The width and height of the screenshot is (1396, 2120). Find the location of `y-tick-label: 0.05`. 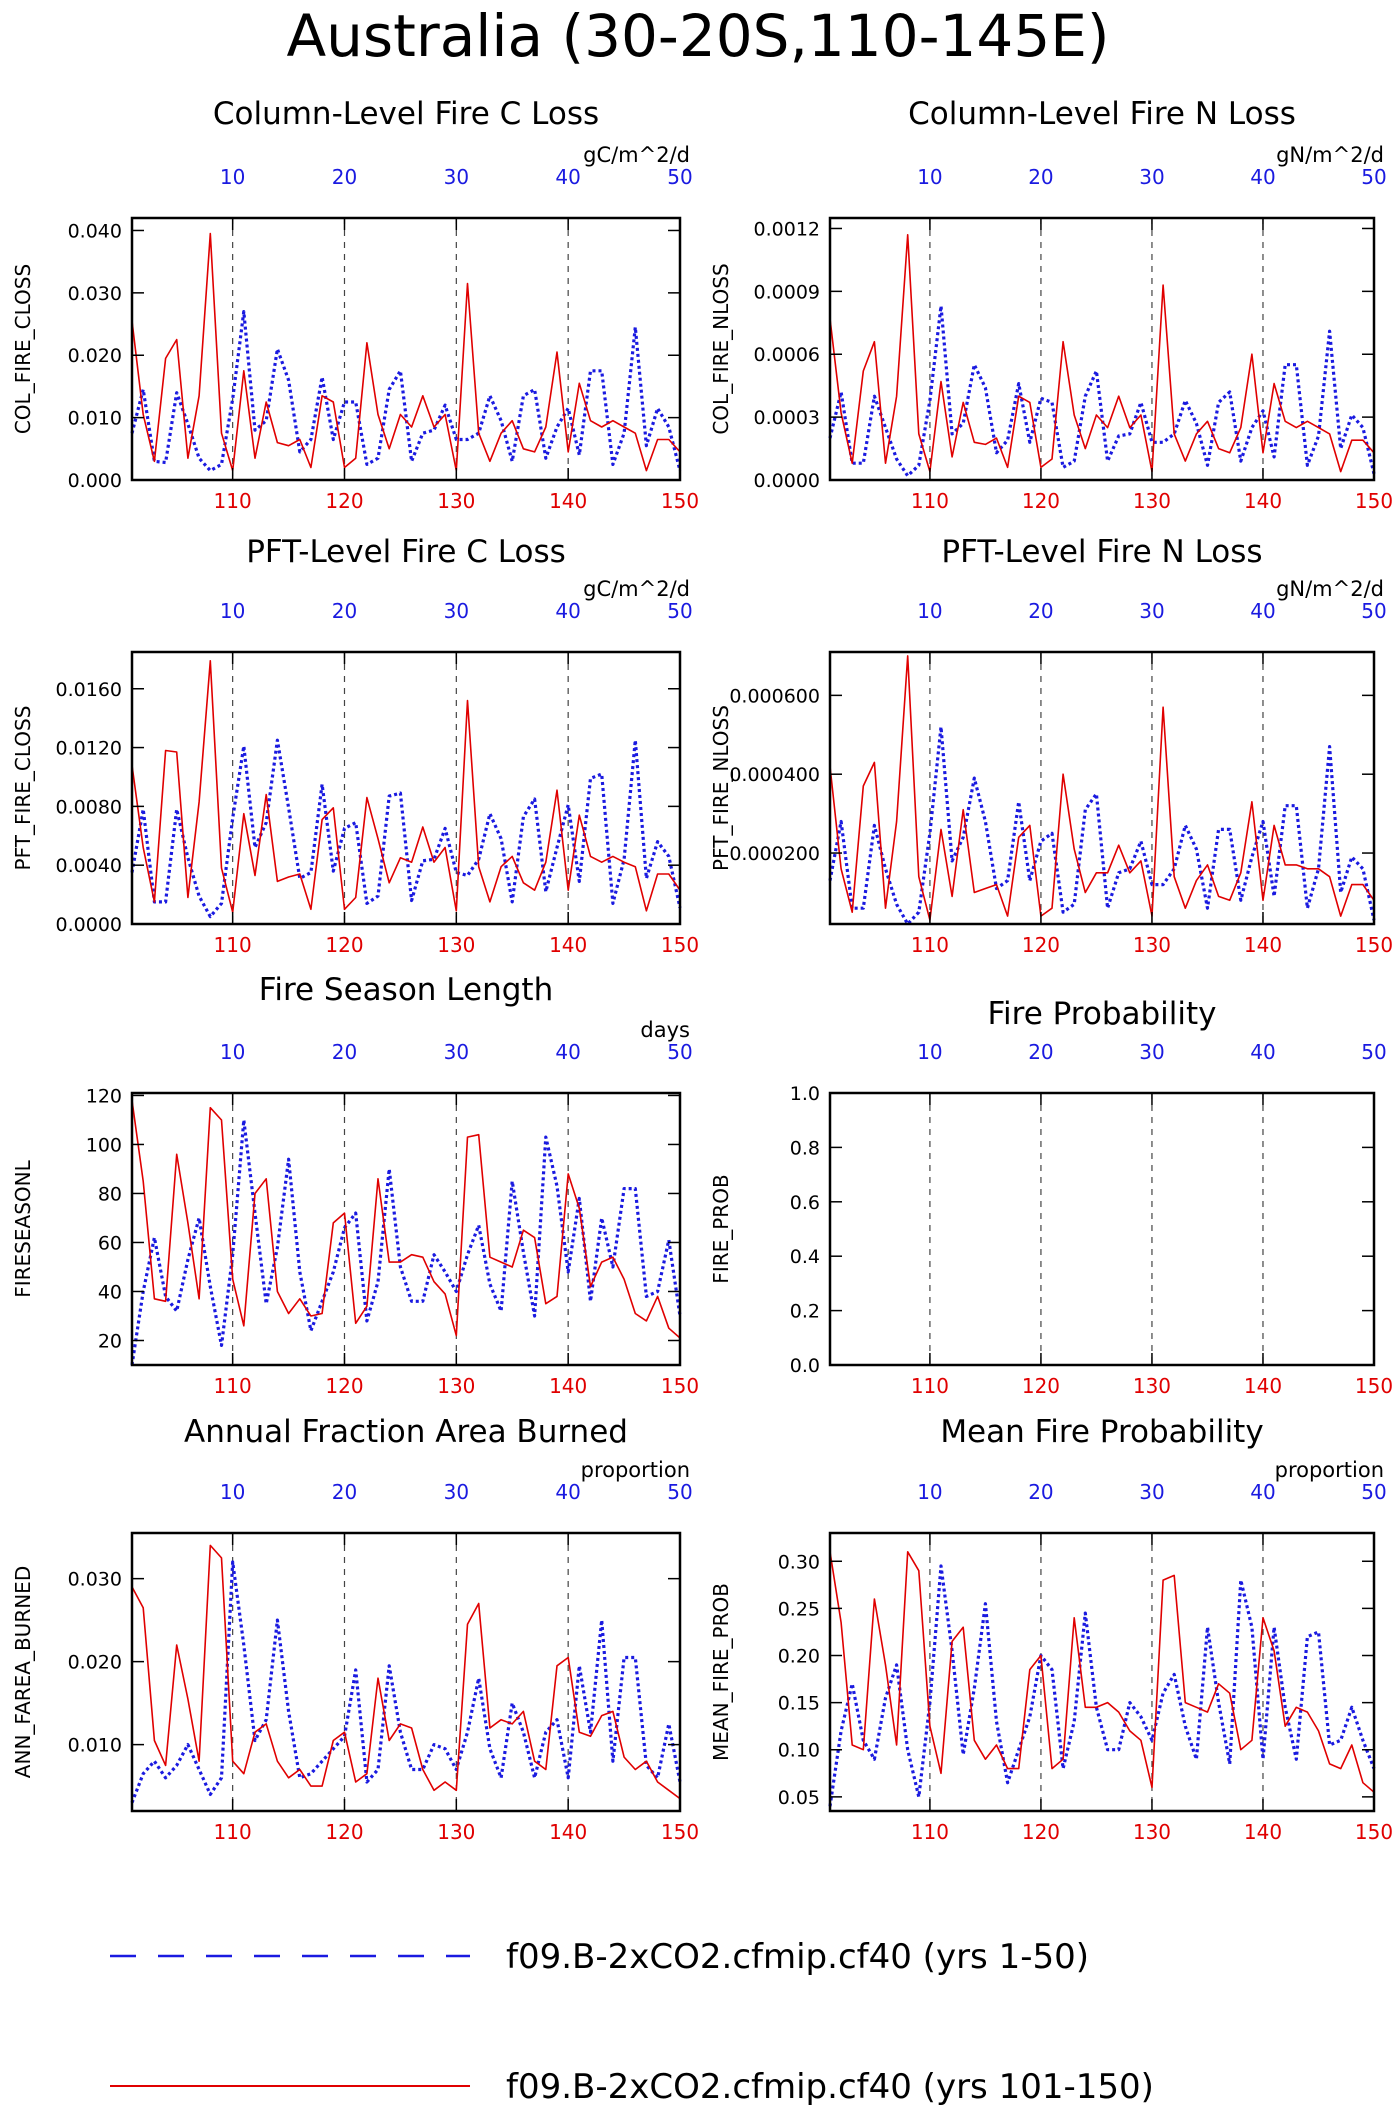

y-tick-label: 0.05 is located at coordinates (799, 1798).